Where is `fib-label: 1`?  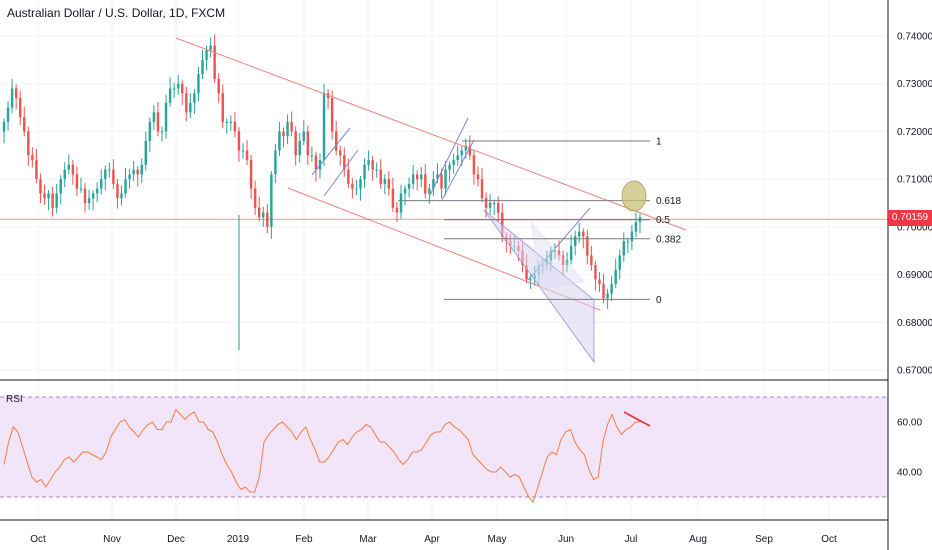
fib-label: 1 is located at coordinates (659, 141).